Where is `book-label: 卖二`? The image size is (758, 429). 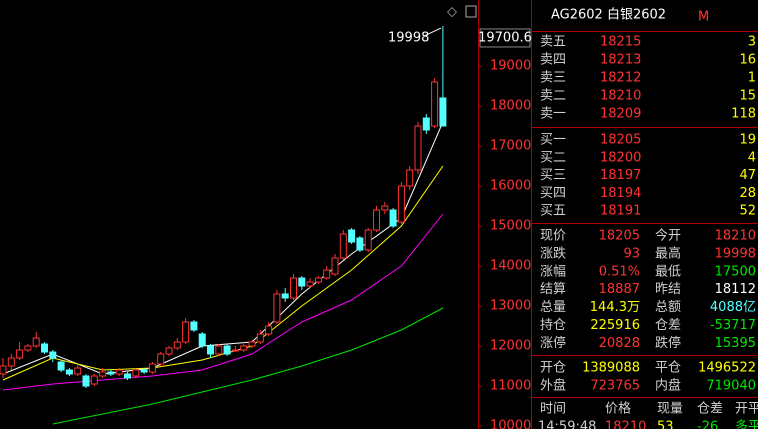
book-label: 卖二 is located at coordinates (553, 96).